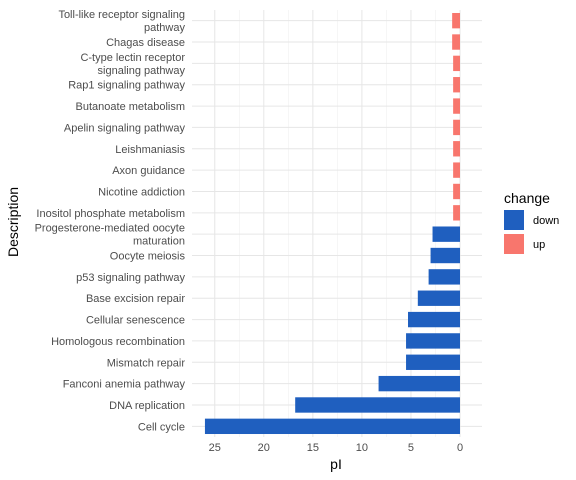 The width and height of the screenshot is (576, 480). Describe the element at coordinates (336, 464) in the screenshot. I see `x-axis-title: pI` at that location.